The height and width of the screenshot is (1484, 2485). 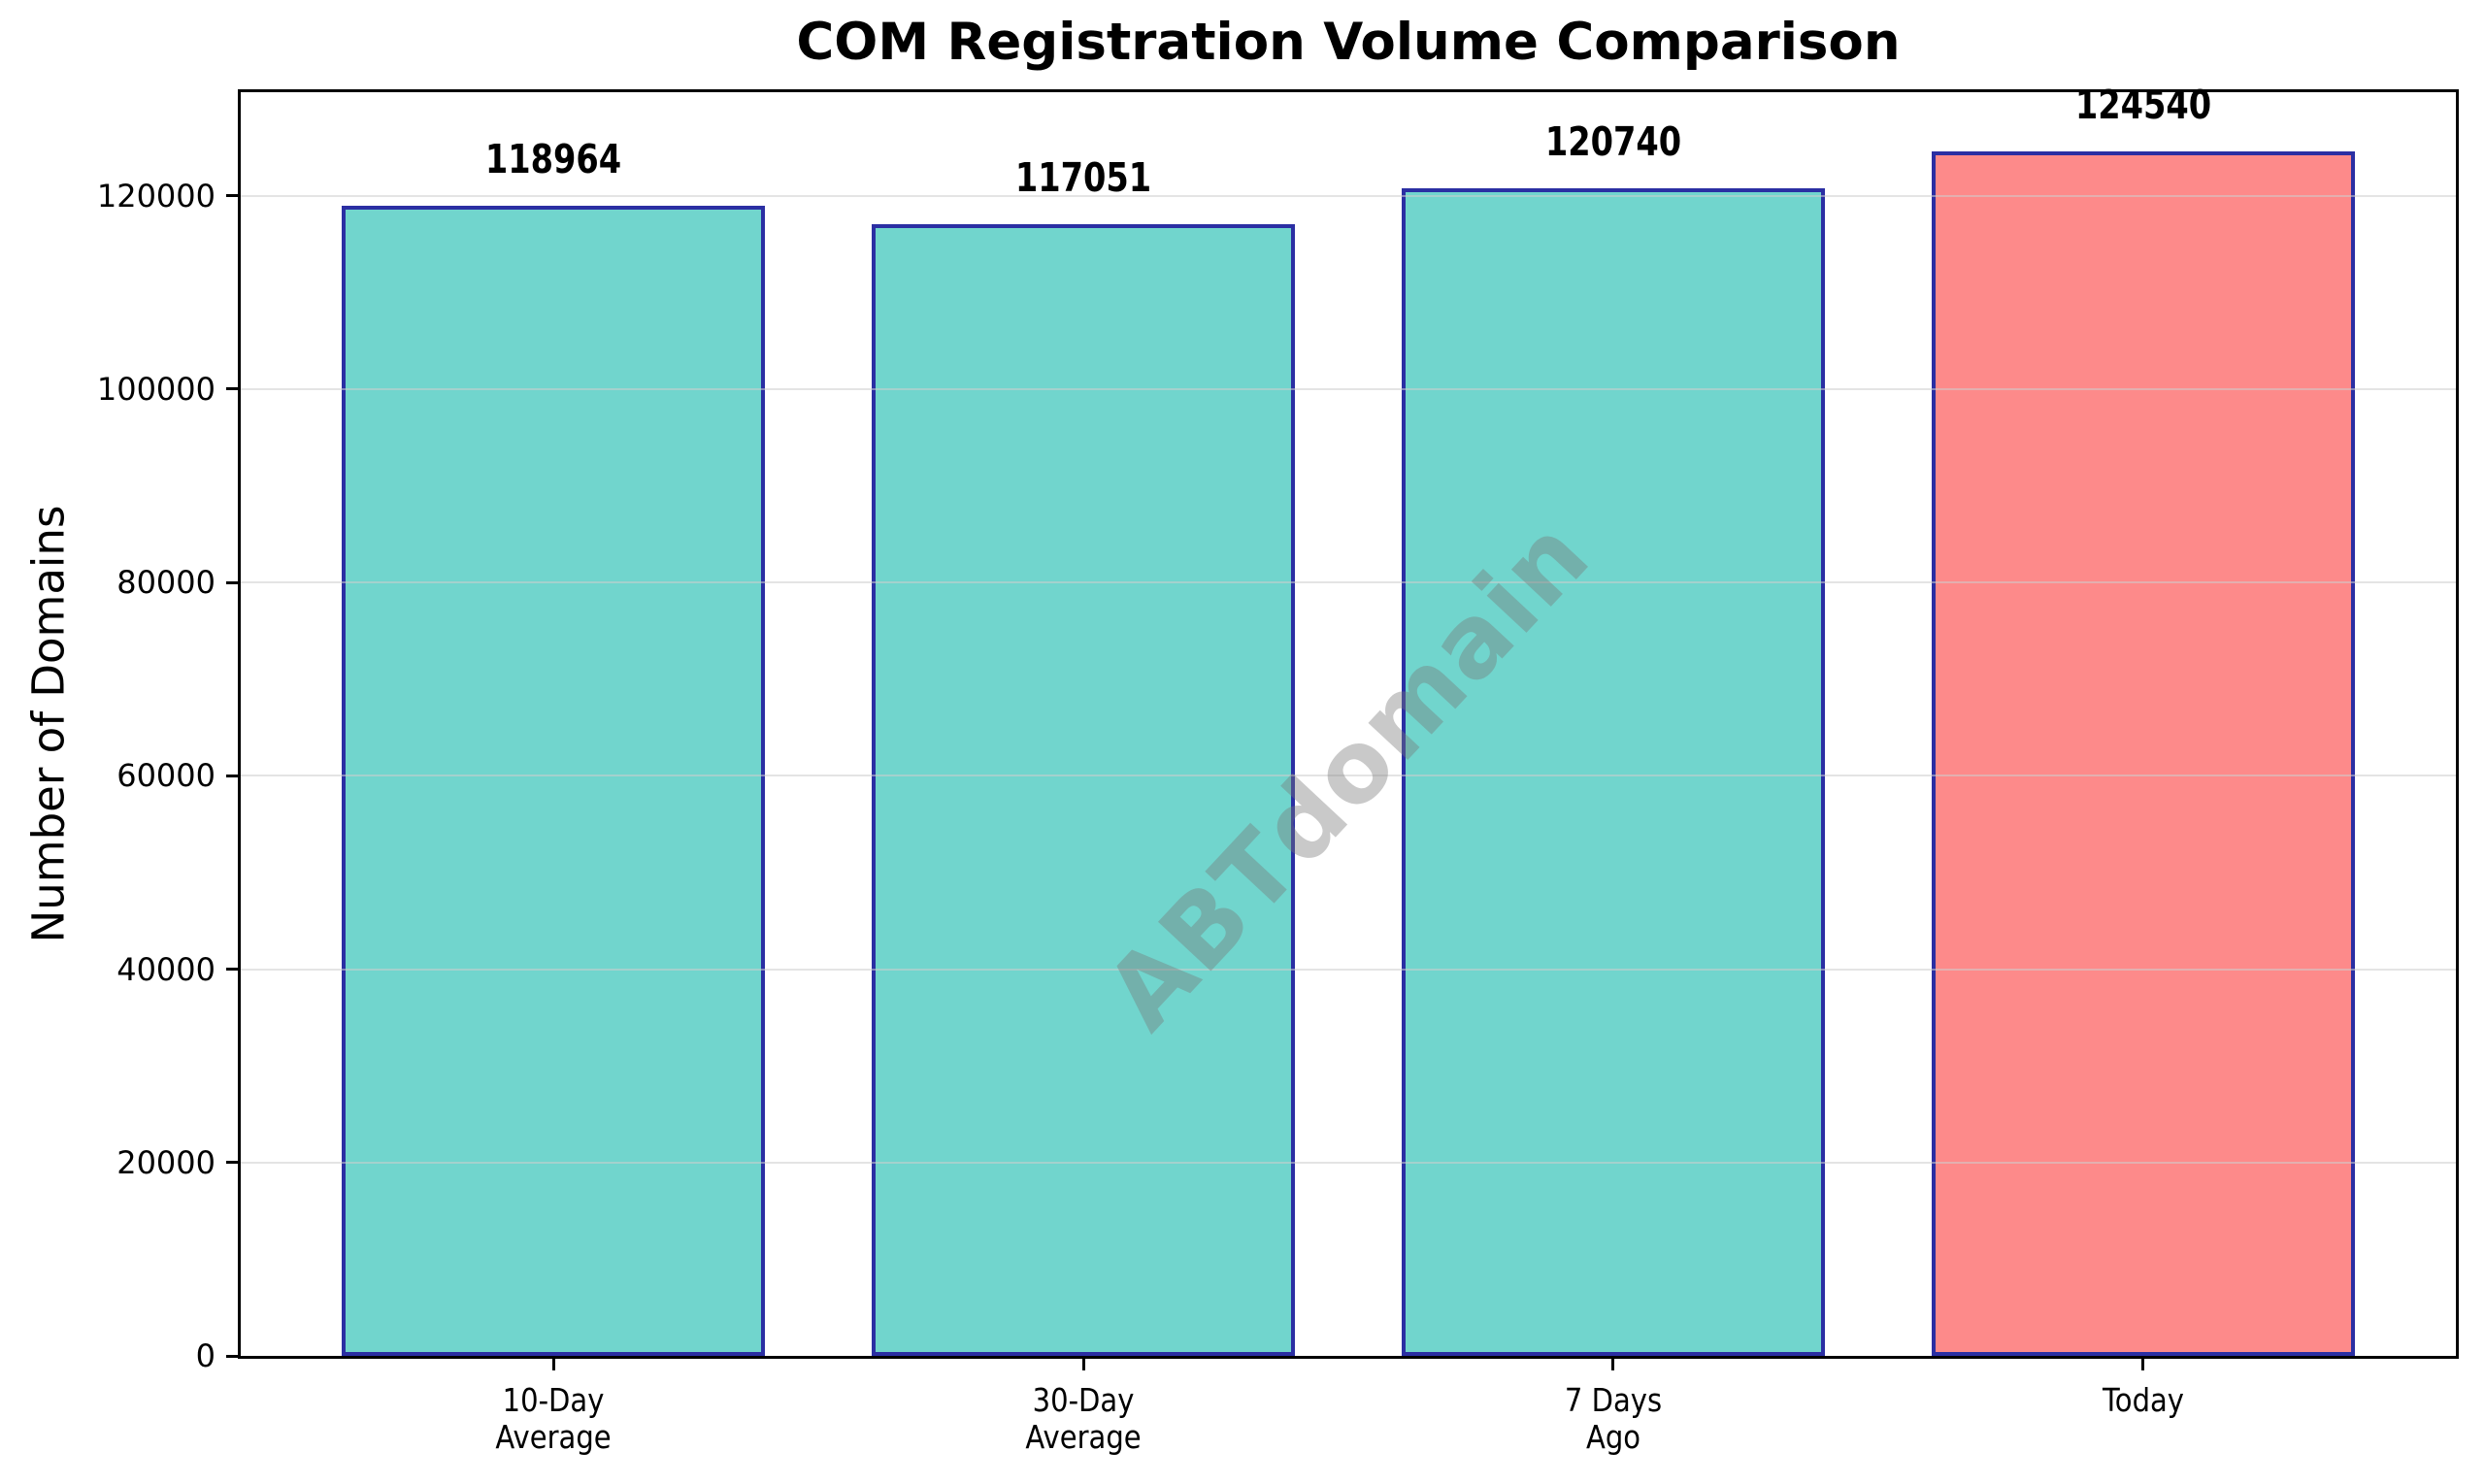 What do you see at coordinates (554, 780) in the screenshot?
I see `bar-10-day-average` at bounding box center [554, 780].